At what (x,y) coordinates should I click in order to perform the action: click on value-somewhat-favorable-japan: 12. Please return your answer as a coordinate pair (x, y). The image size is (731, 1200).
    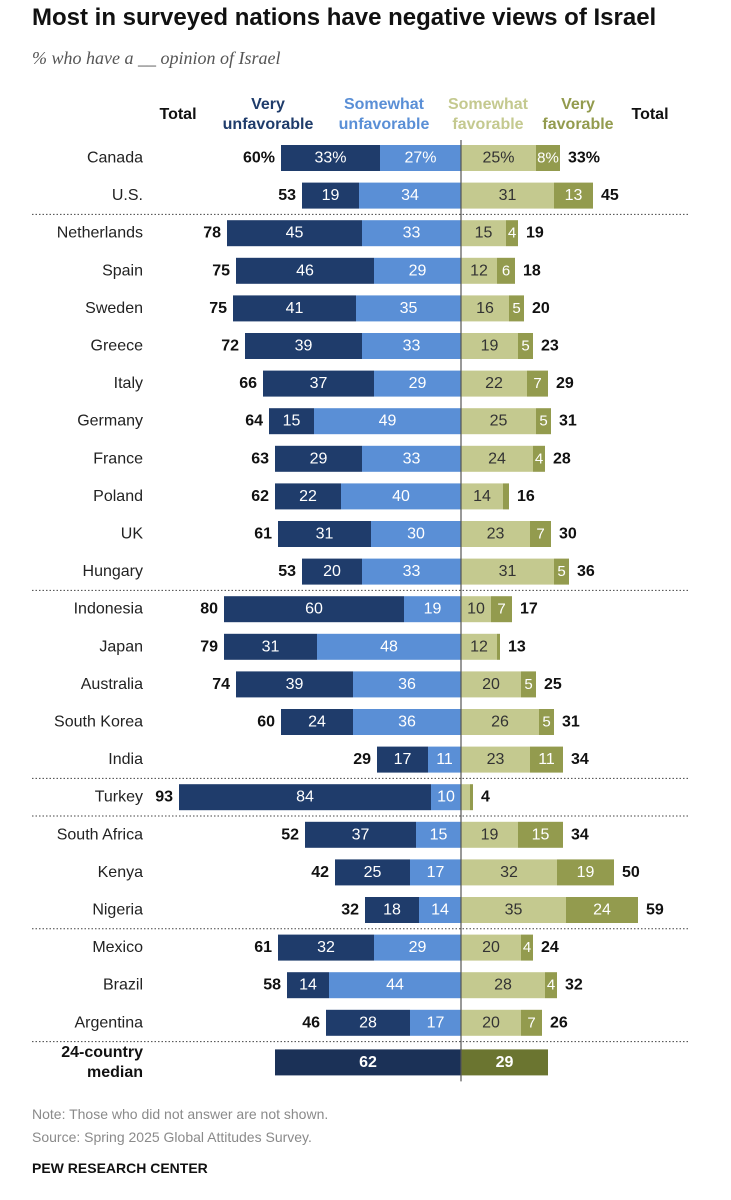
    Looking at the image, I should click on (479, 646).